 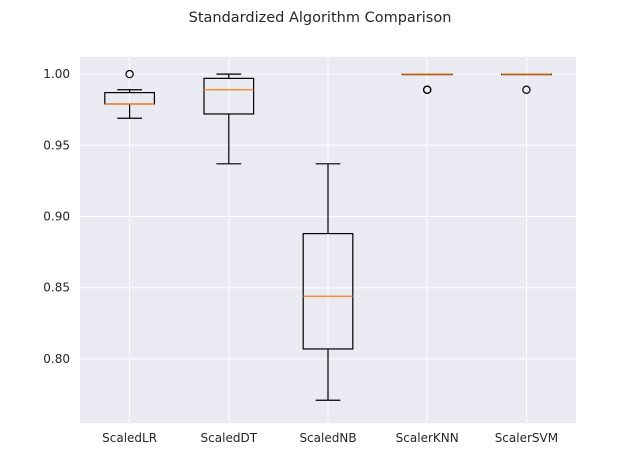 I want to click on y-tick-label: 0.90, so click(x=56, y=217).